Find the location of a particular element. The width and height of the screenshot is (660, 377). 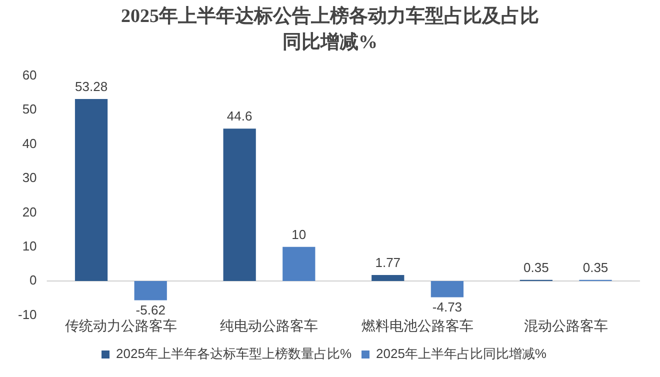

x-tick-label: 混动公路客车 is located at coordinates (566, 325).